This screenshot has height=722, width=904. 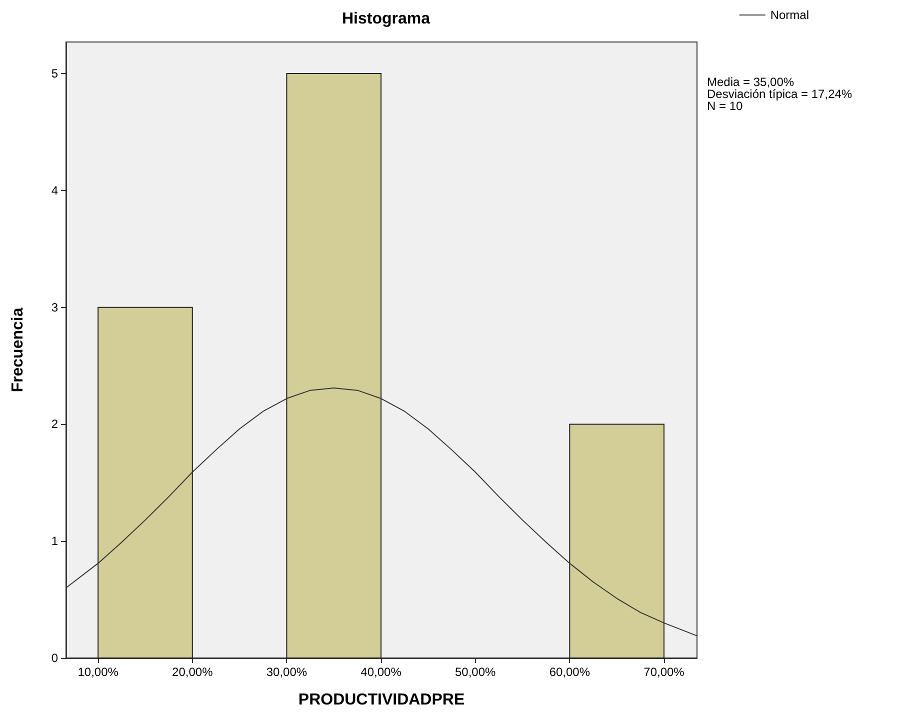 I want to click on y-tick-label: 3, so click(x=54, y=307).